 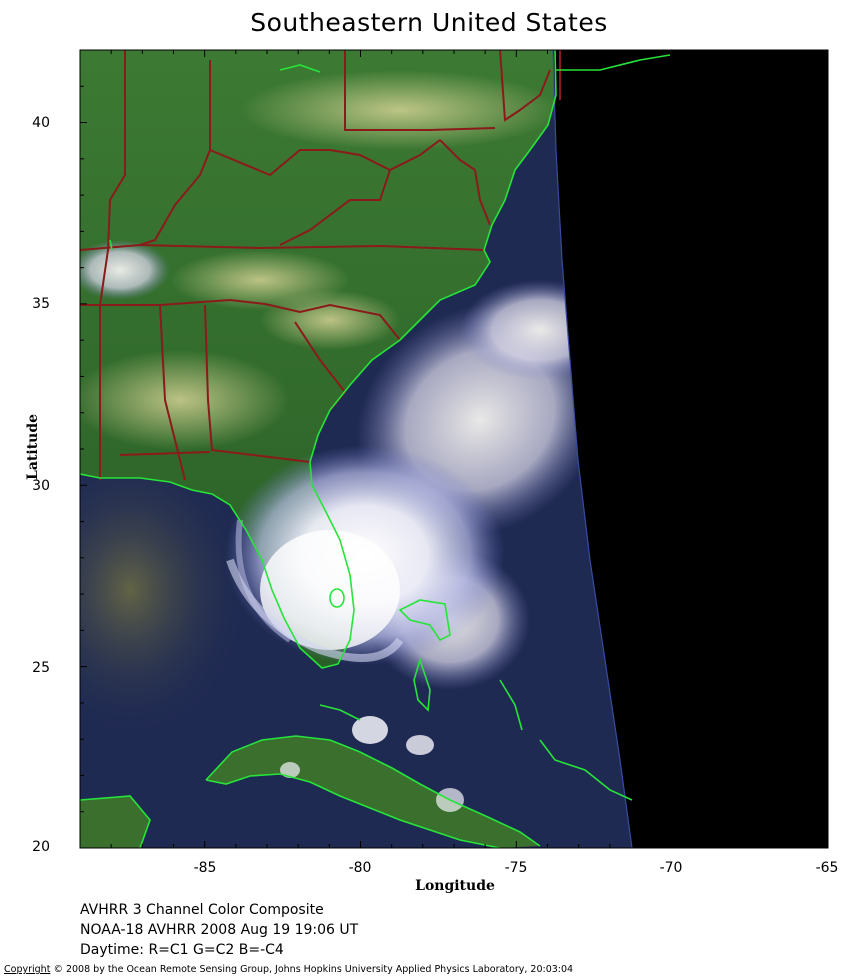 I want to click on x-tick-label: -80, so click(x=360, y=868).